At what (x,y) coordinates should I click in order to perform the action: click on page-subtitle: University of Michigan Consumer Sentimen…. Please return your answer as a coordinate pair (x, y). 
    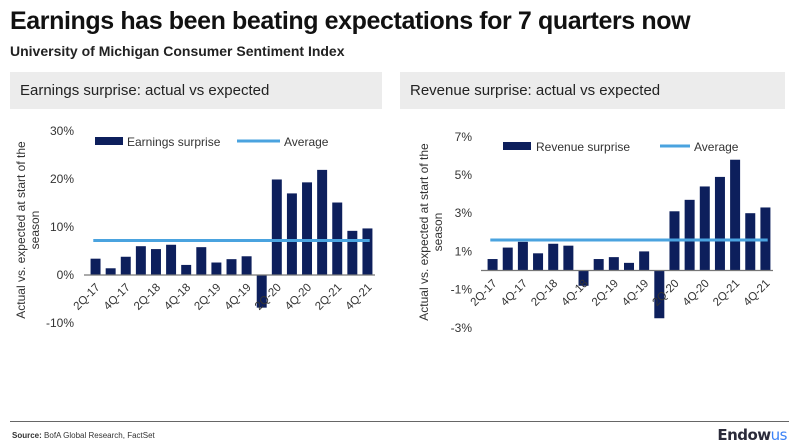
    Looking at the image, I should click on (177, 51).